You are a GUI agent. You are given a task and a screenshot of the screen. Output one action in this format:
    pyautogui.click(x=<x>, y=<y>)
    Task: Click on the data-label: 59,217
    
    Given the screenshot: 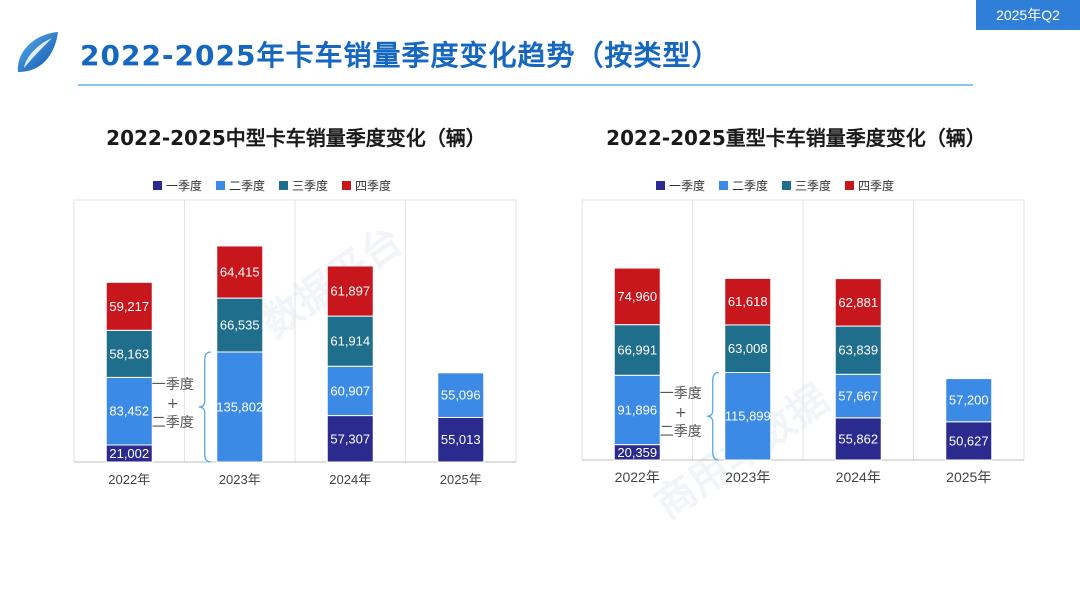 What is the action you would take?
    pyautogui.click(x=129, y=306)
    